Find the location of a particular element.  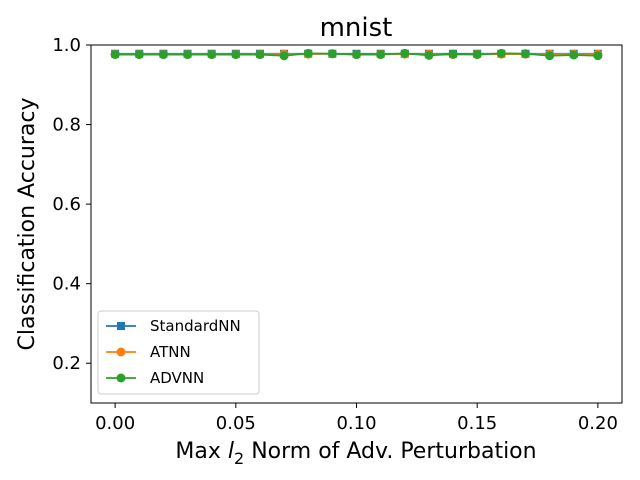

legend-item-standardnn: StandardNN is located at coordinates (173, 326).